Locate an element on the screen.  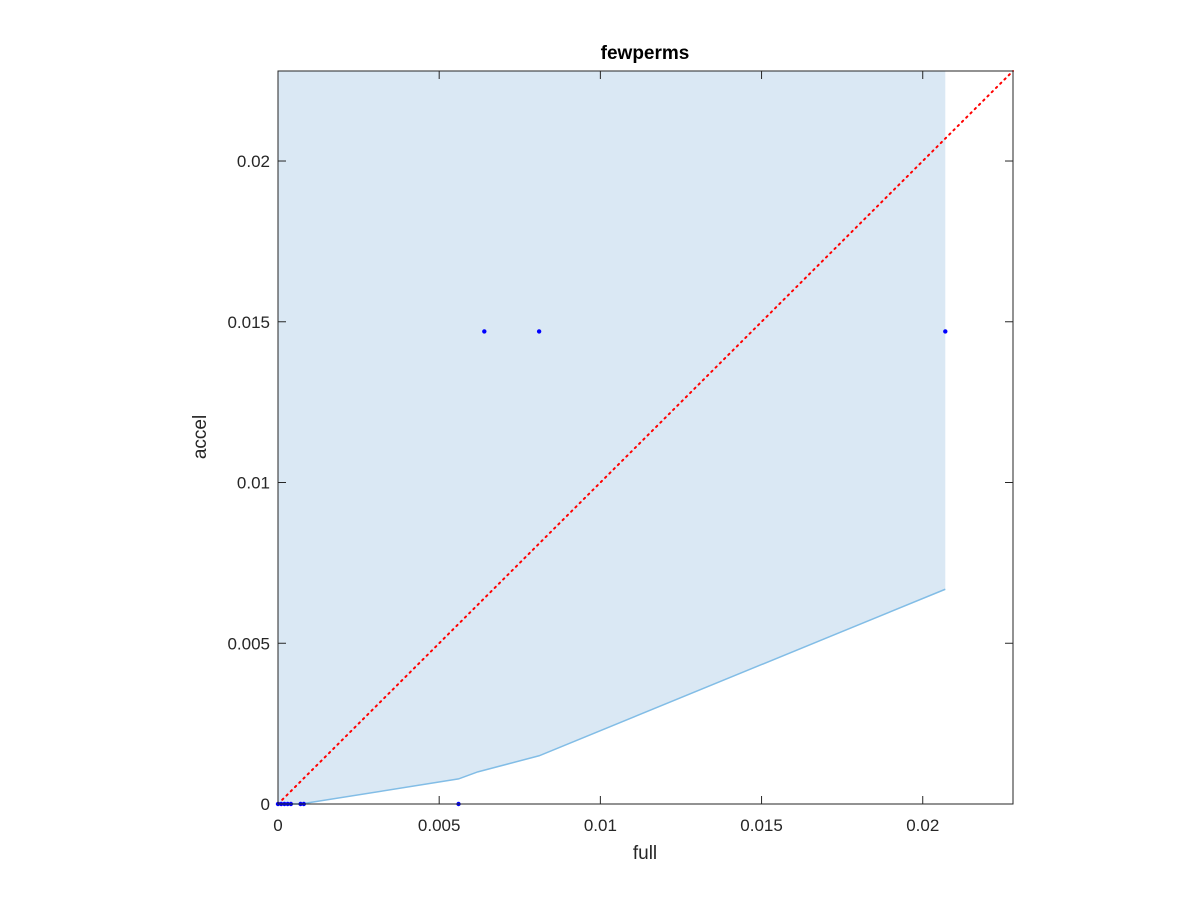
chart-title: fewperms is located at coordinates (645, 53).